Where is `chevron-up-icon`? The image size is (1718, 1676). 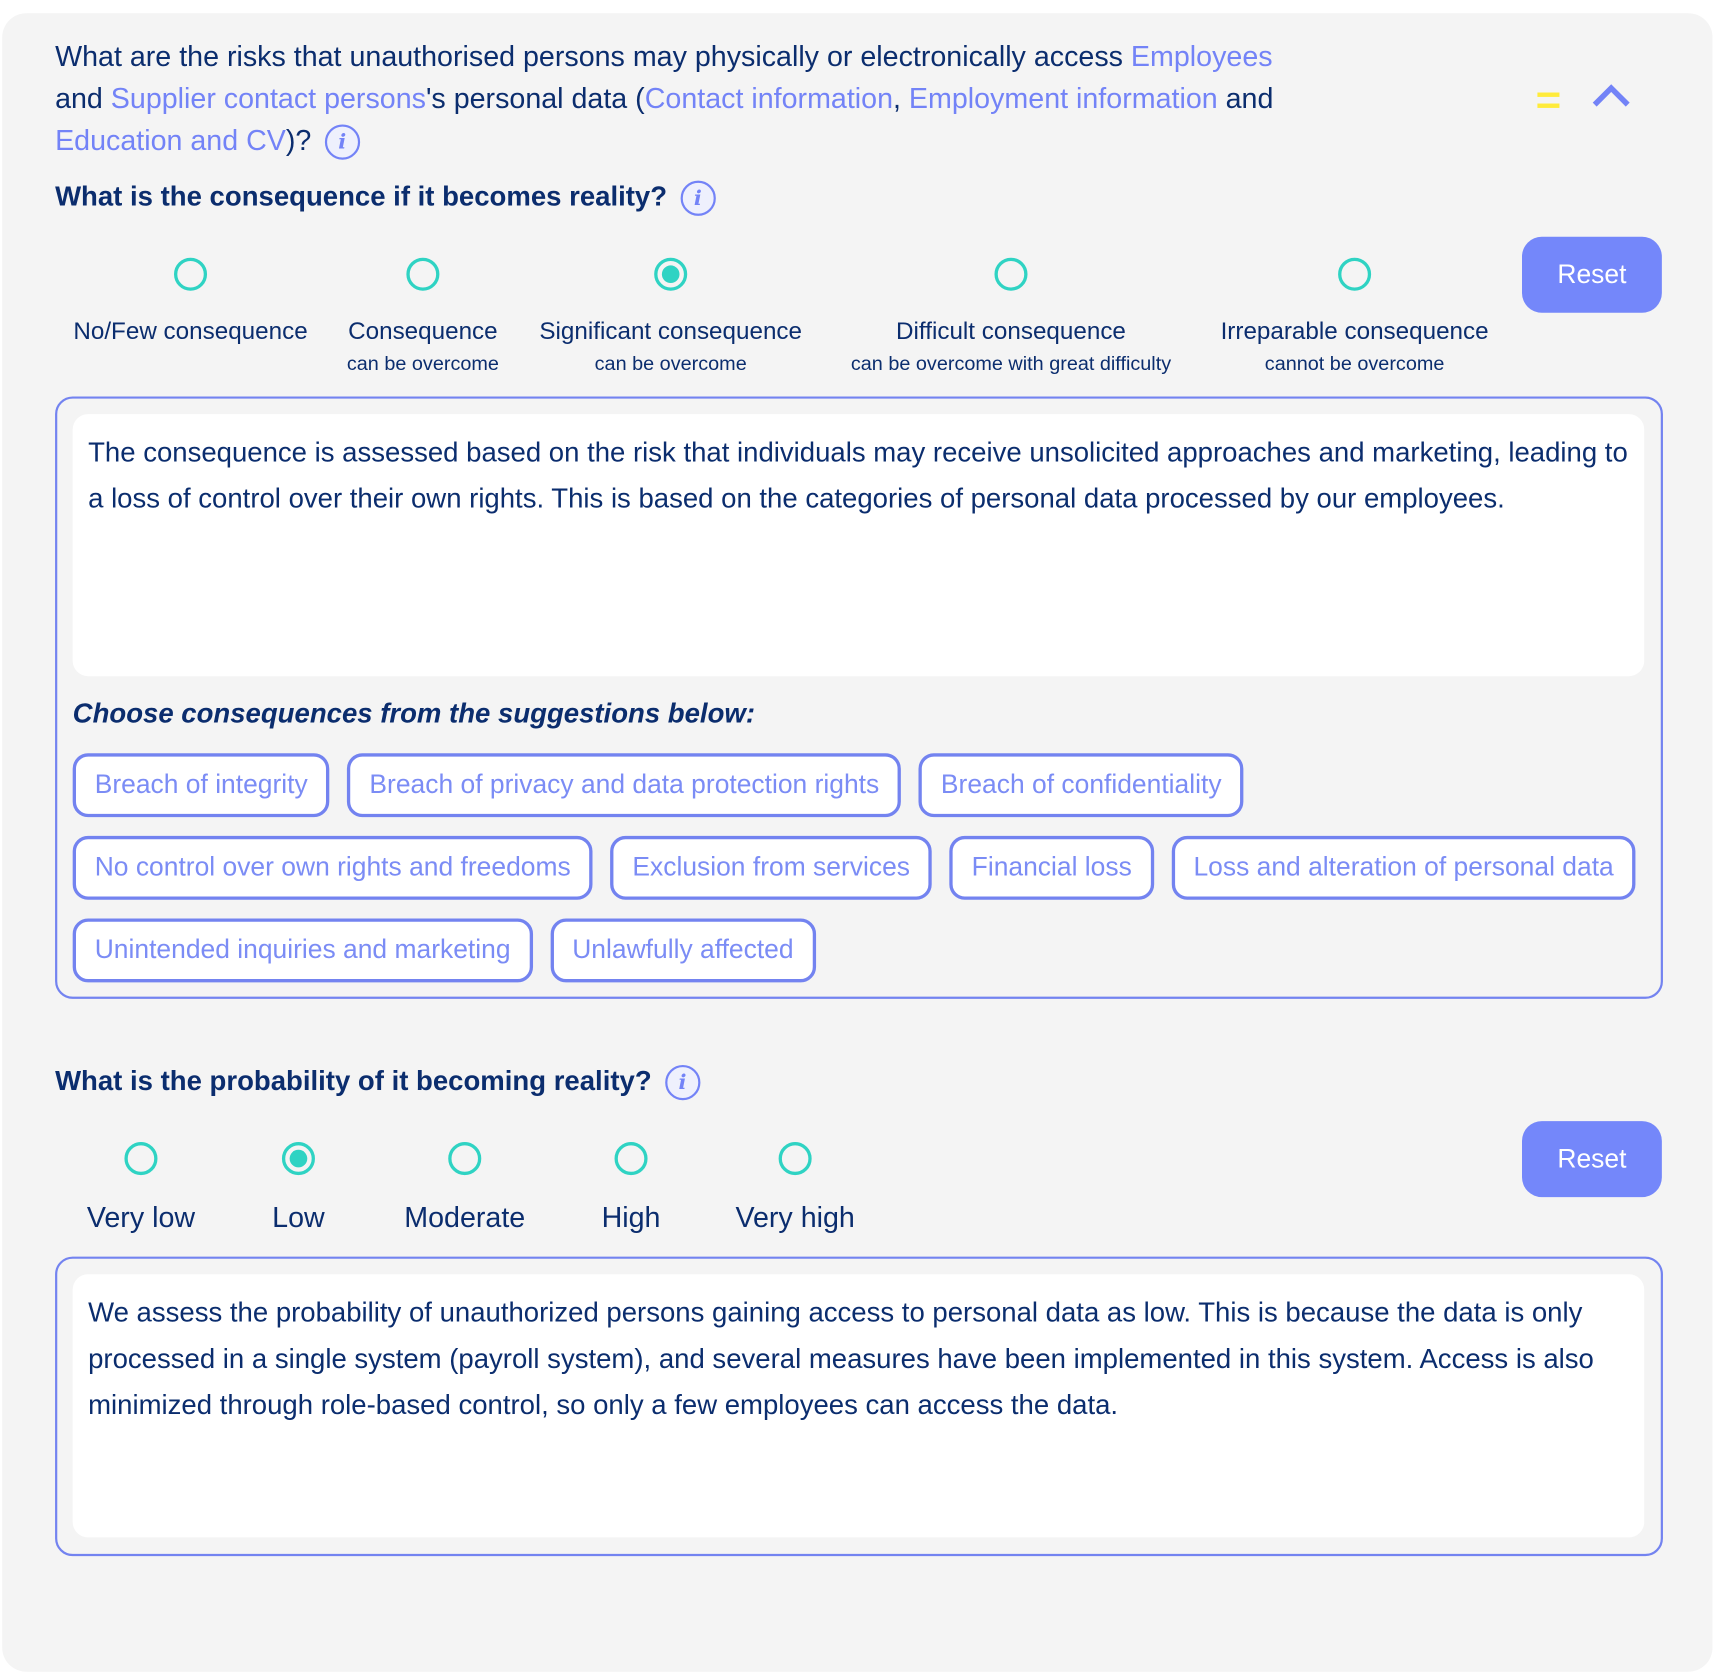 chevron-up-icon is located at coordinates (1611, 96).